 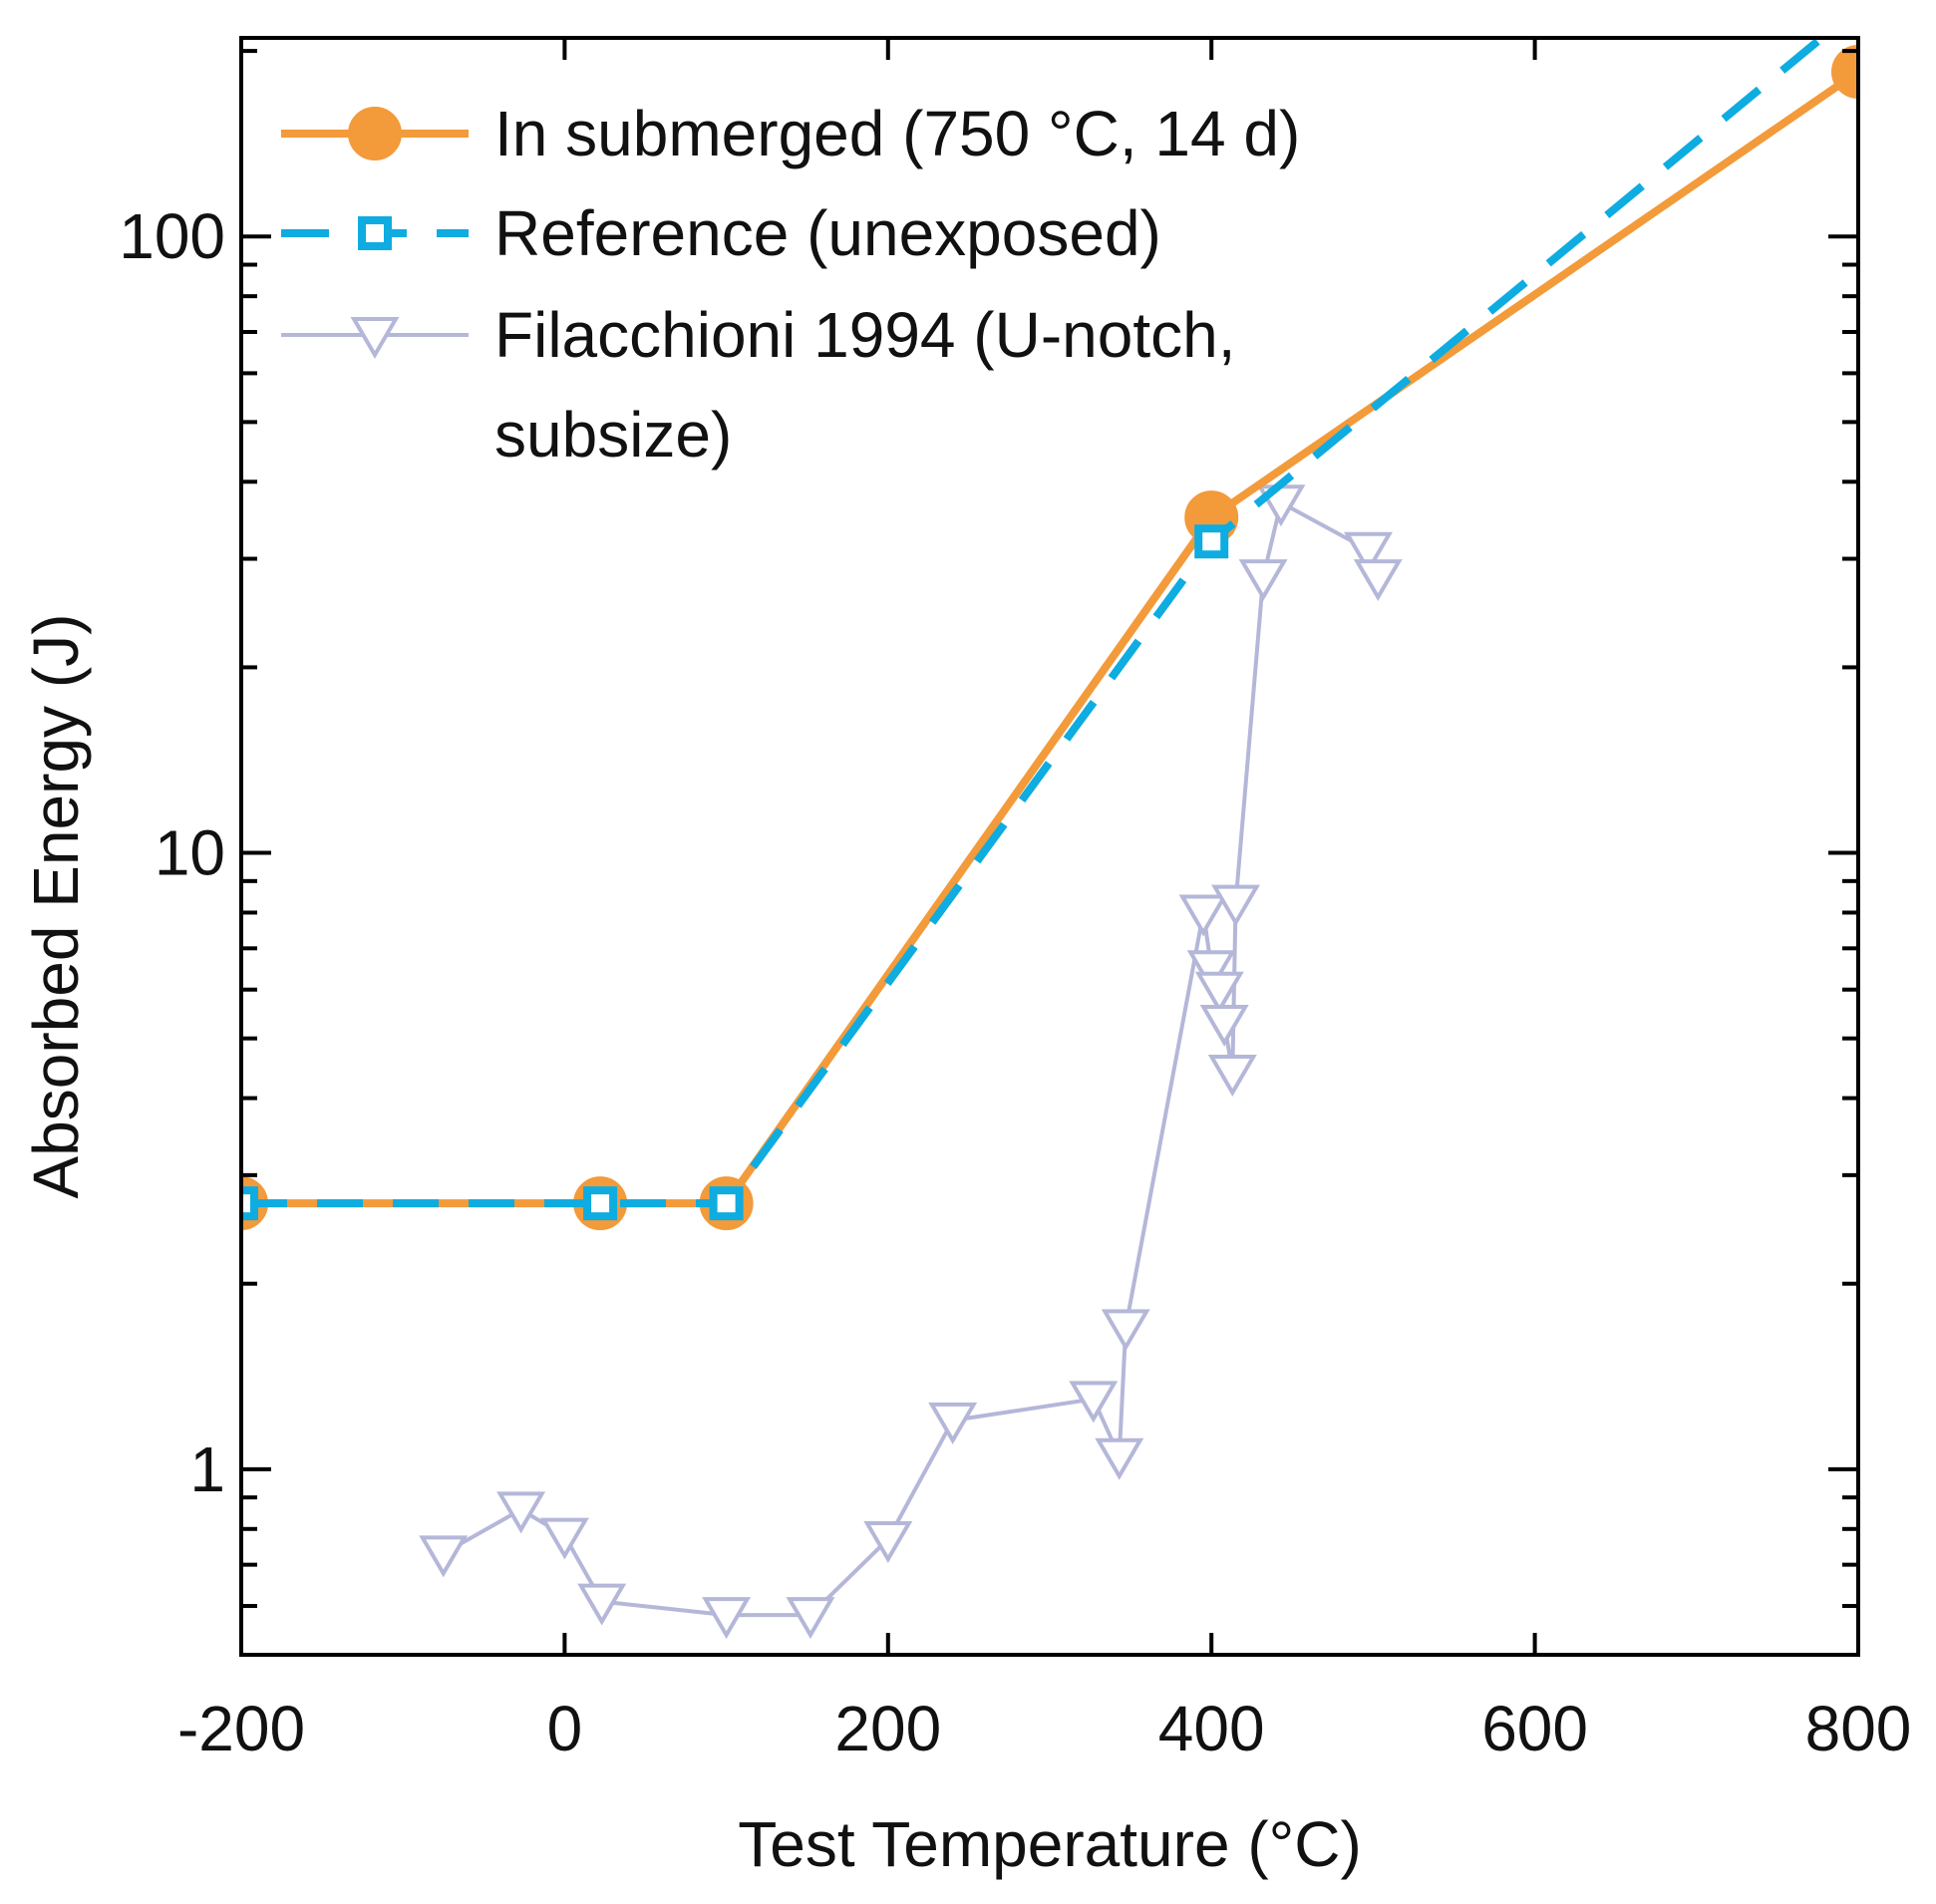 What do you see at coordinates (565, 1728) in the screenshot?
I see `x-tick-label: 0` at bounding box center [565, 1728].